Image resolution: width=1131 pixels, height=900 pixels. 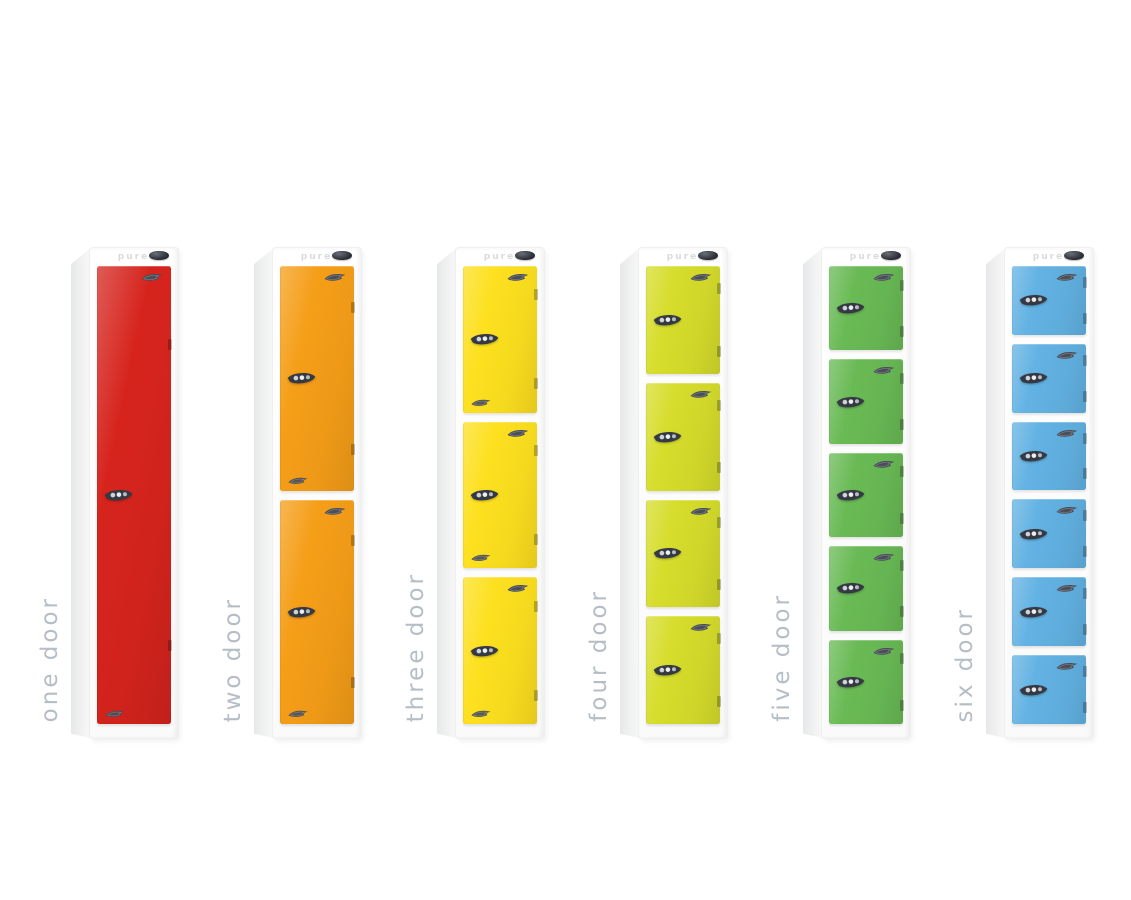 I want to click on locker-six-door: six door pure, so click(x=1022, y=493).